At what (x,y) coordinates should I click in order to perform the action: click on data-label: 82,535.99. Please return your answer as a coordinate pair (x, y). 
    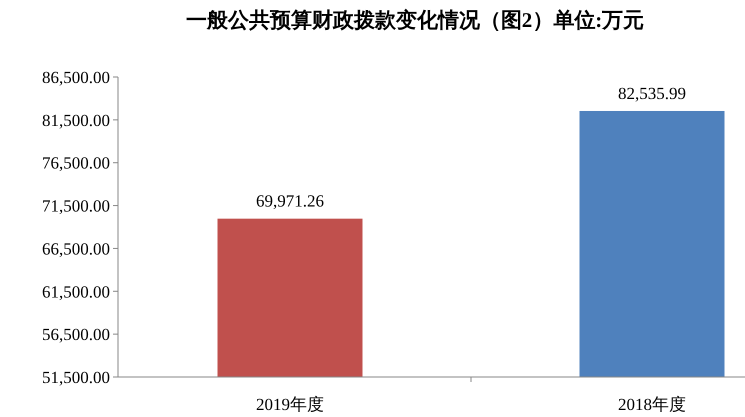
    Looking at the image, I should click on (652, 93).